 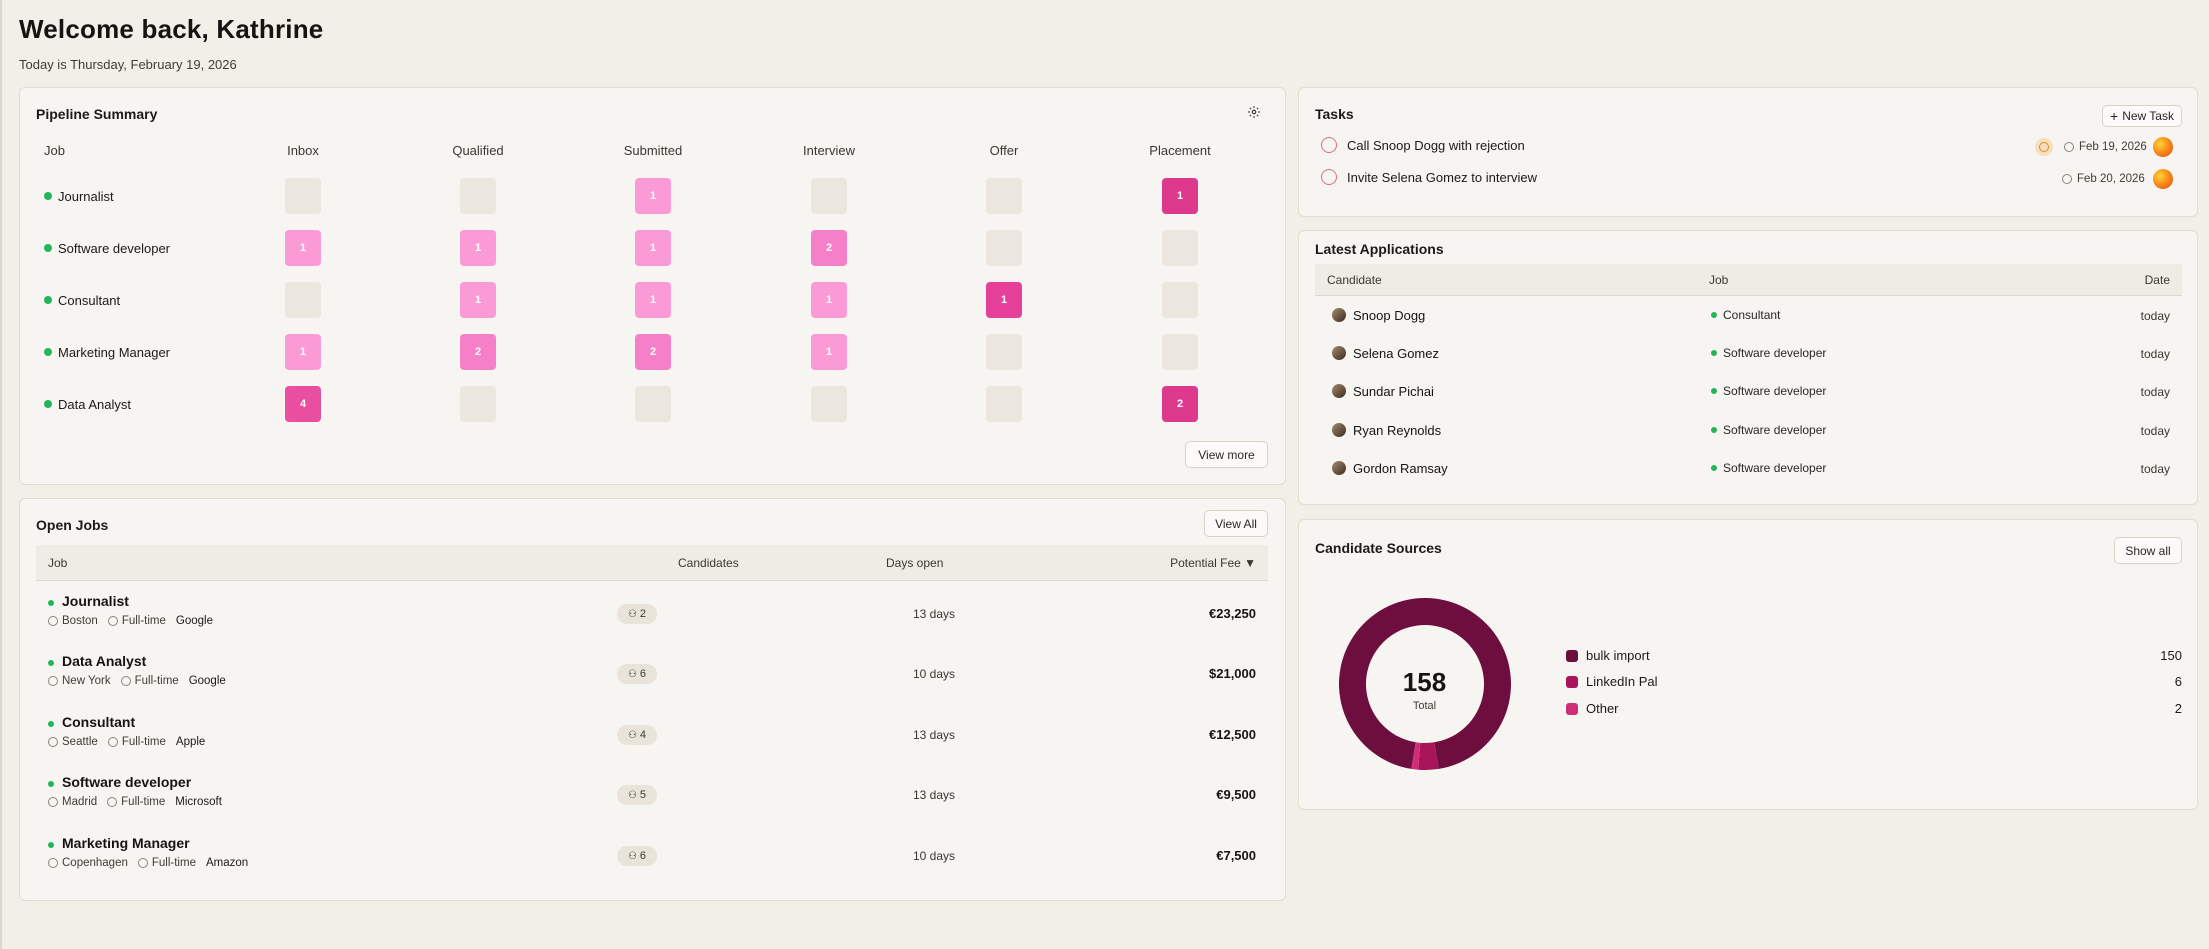 What do you see at coordinates (99, 722) in the screenshot?
I see `job-title: Consultant` at bounding box center [99, 722].